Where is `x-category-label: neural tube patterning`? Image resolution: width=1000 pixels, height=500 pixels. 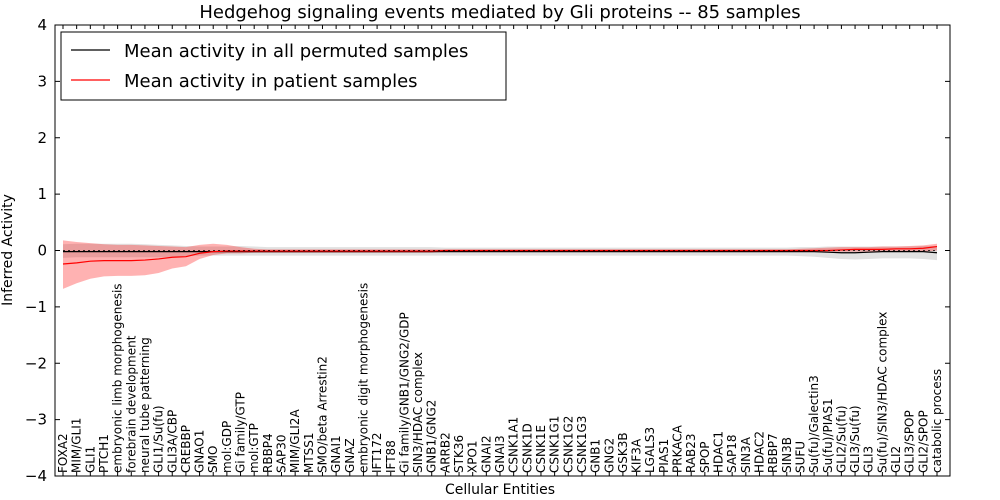
x-category-label: neural tube patterning is located at coordinates (145, 405).